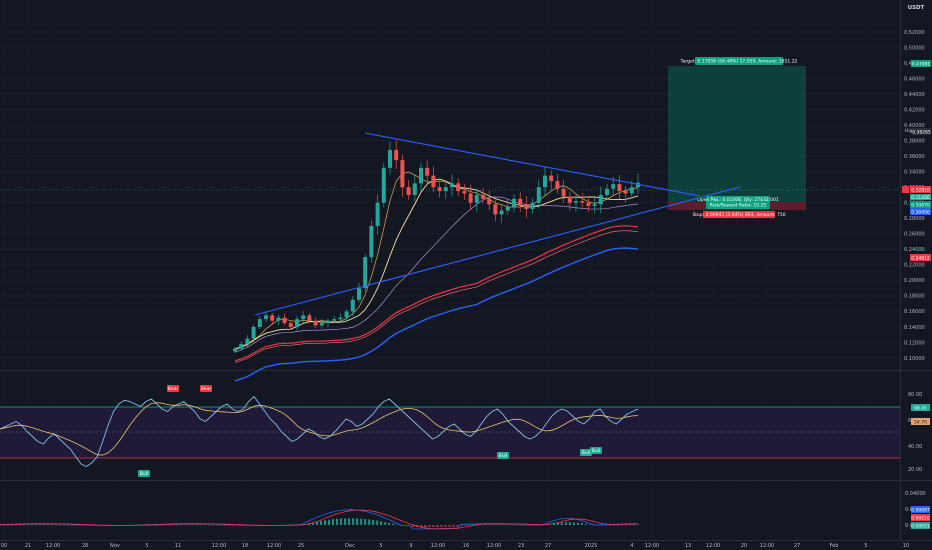 This screenshot has height=550, width=932. I want to click on currency-label: USDT, so click(916, 8).